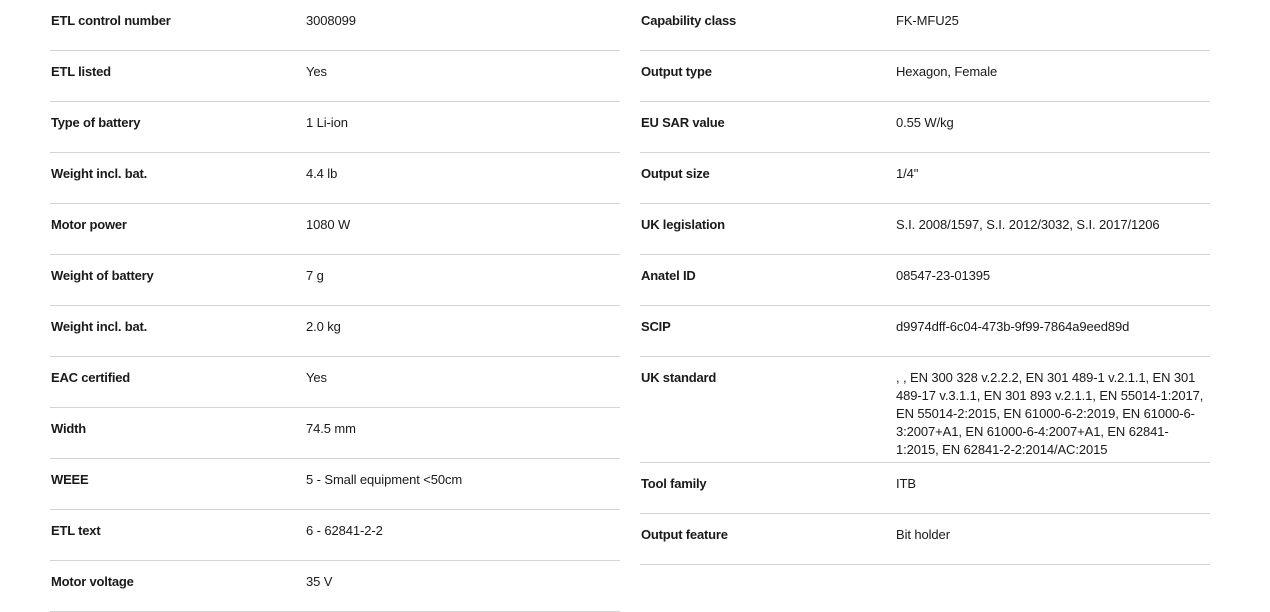 Image resolution: width=1270 pixels, height=612 pixels. What do you see at coordinates (89, 224) in the screenshot?
I see `spec-label: Motor power` at bounding box center [89, 224].